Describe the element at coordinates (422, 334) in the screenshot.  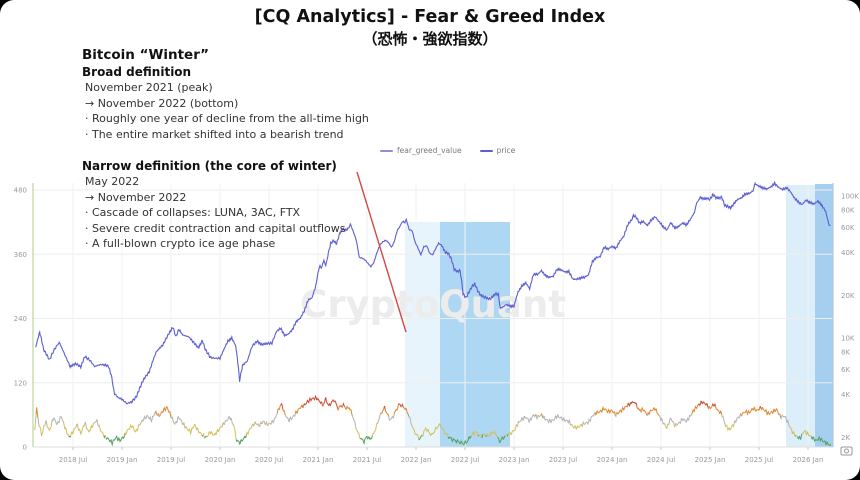
I see `highlight-region-narrow-winter-lead-in` at that location.